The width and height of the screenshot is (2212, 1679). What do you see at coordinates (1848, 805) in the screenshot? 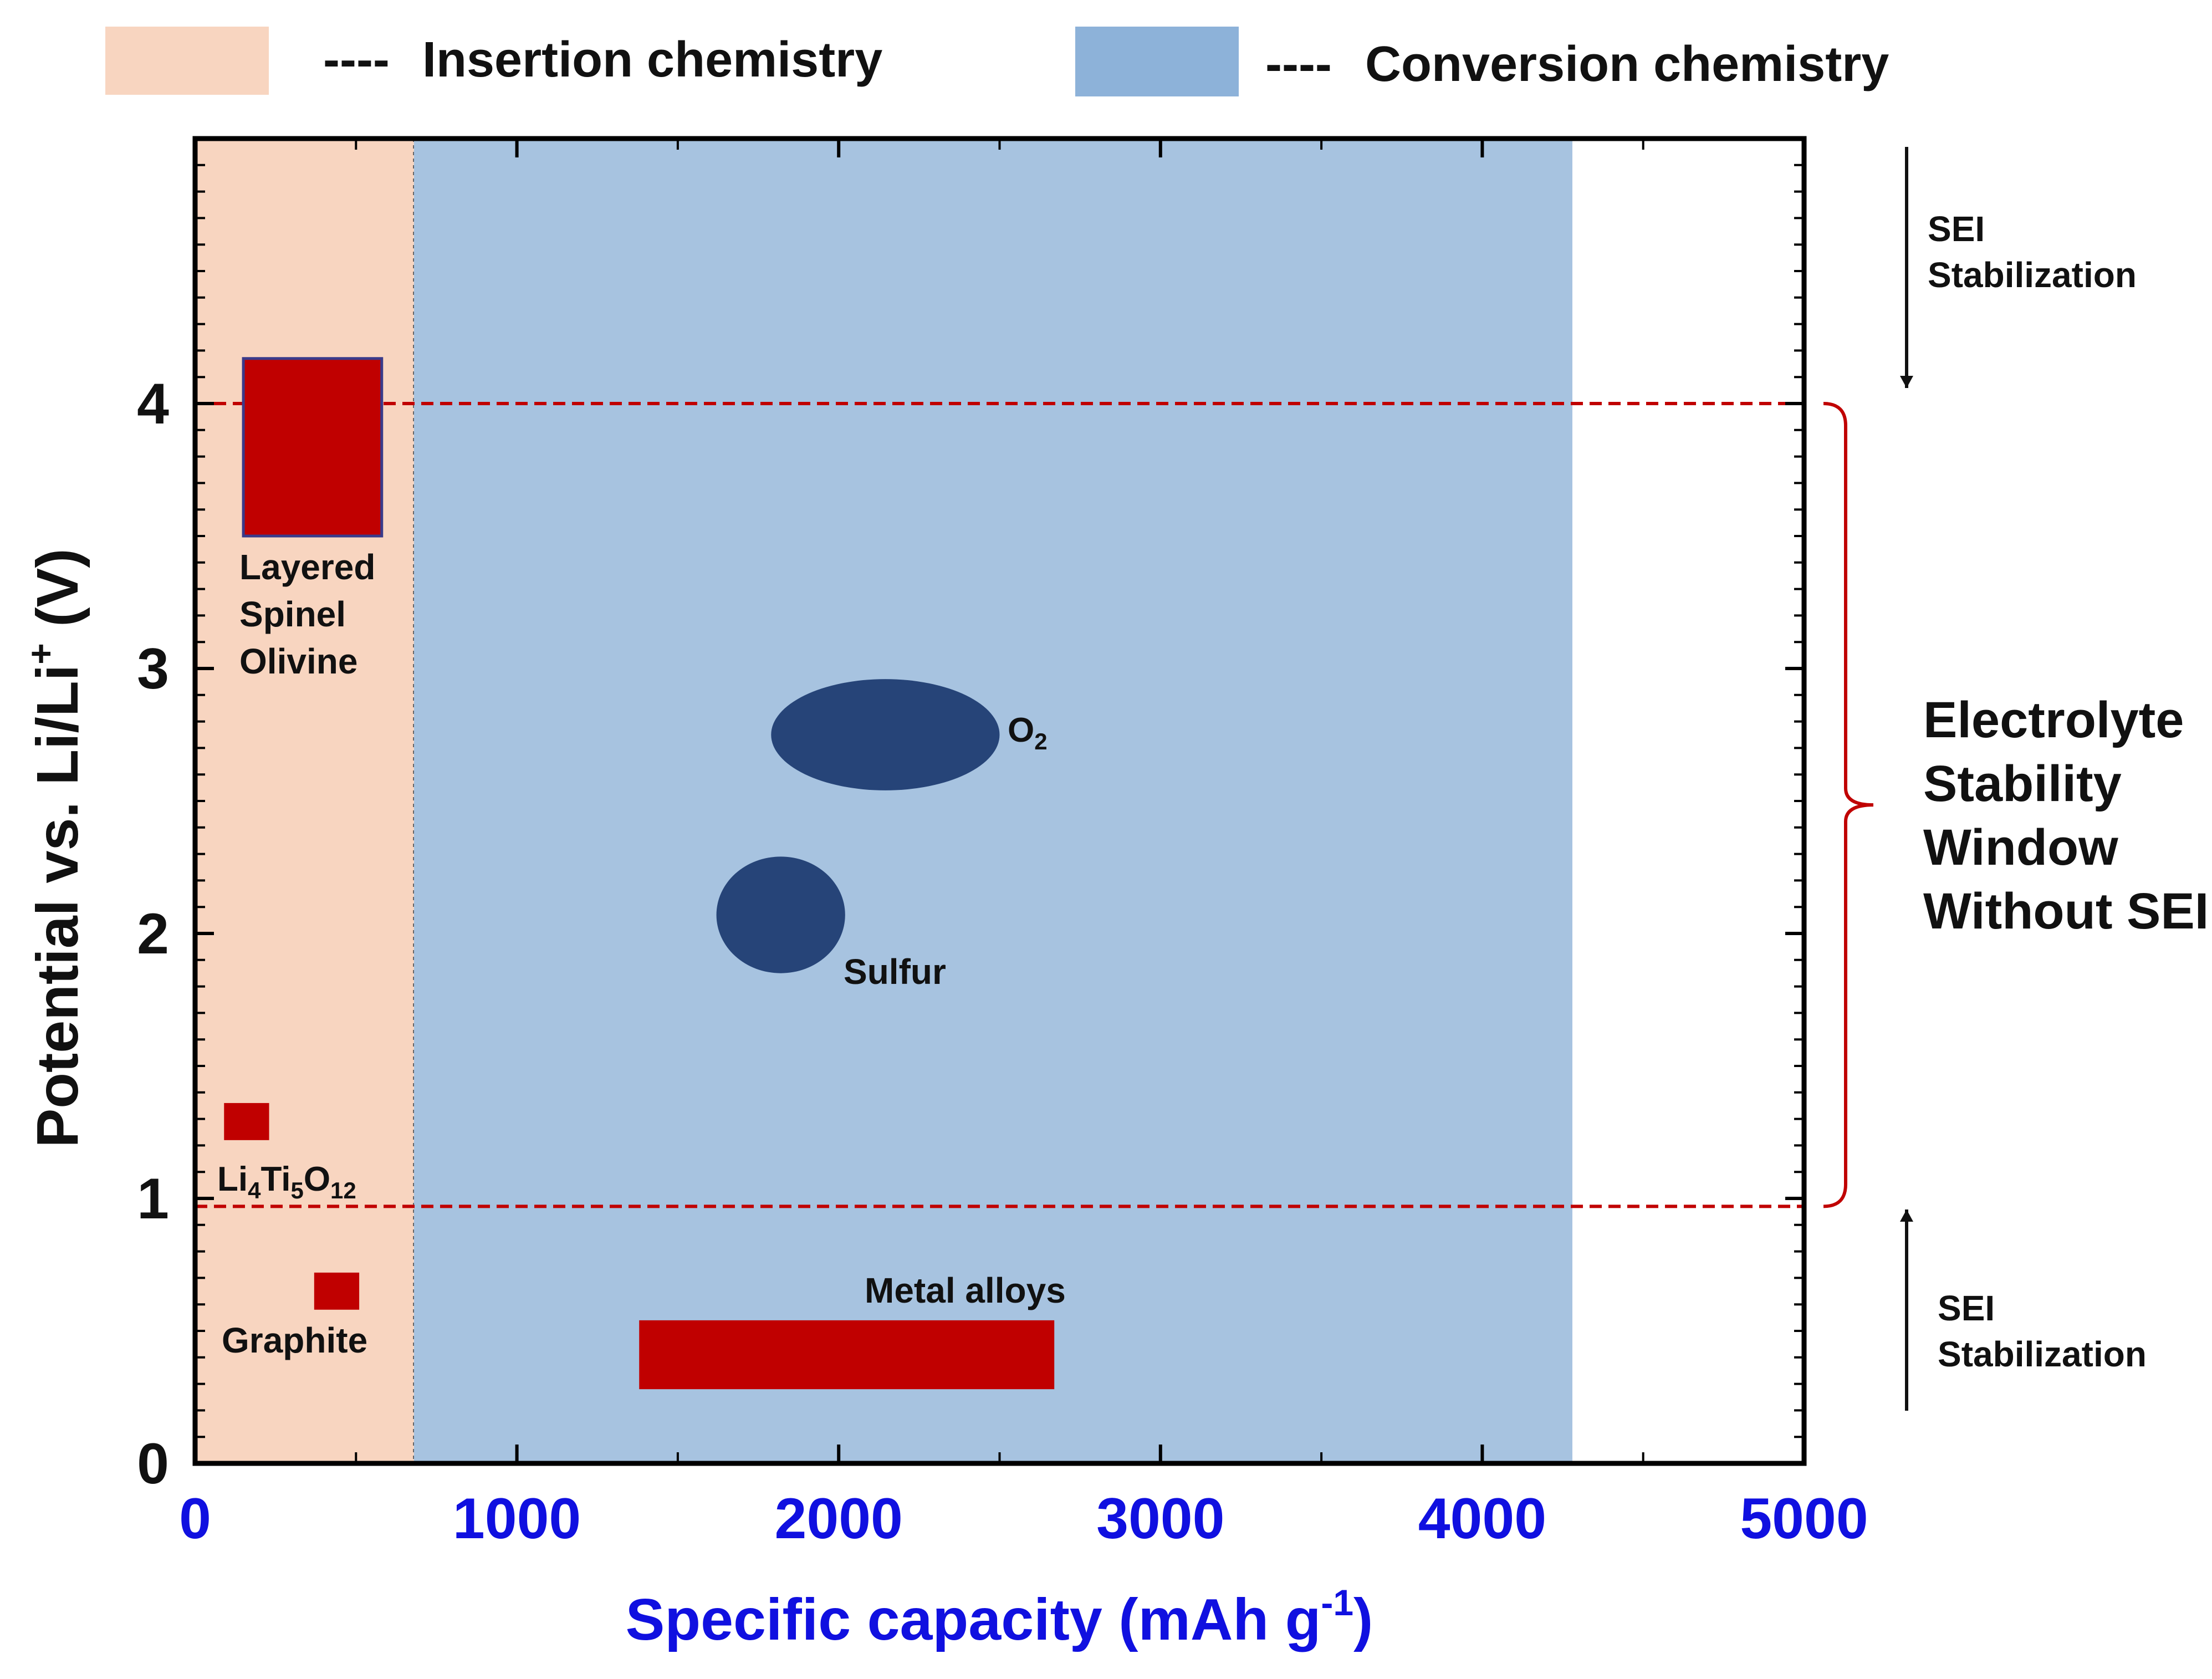
I see `stability-bracket` at bounding box center [1848, 805].